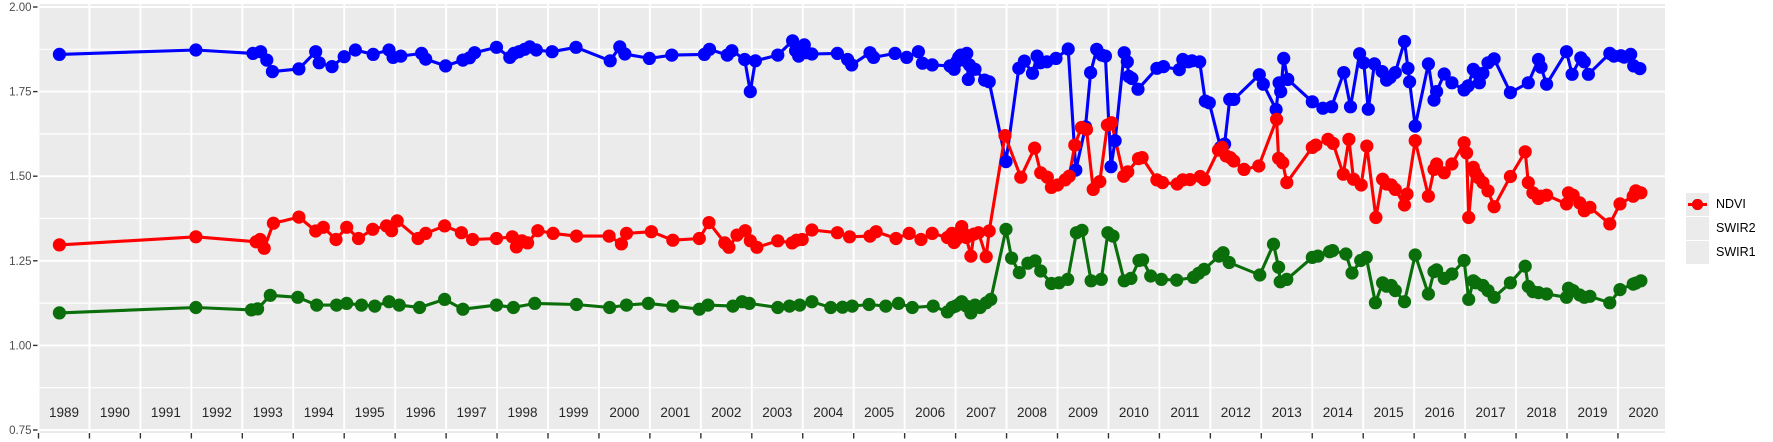 This screenshot has width=1773, height=442. I want to click on y-axis-labels: 2.00 1.75 1.50 1.25 1.00 0.75, so click(20, 219).